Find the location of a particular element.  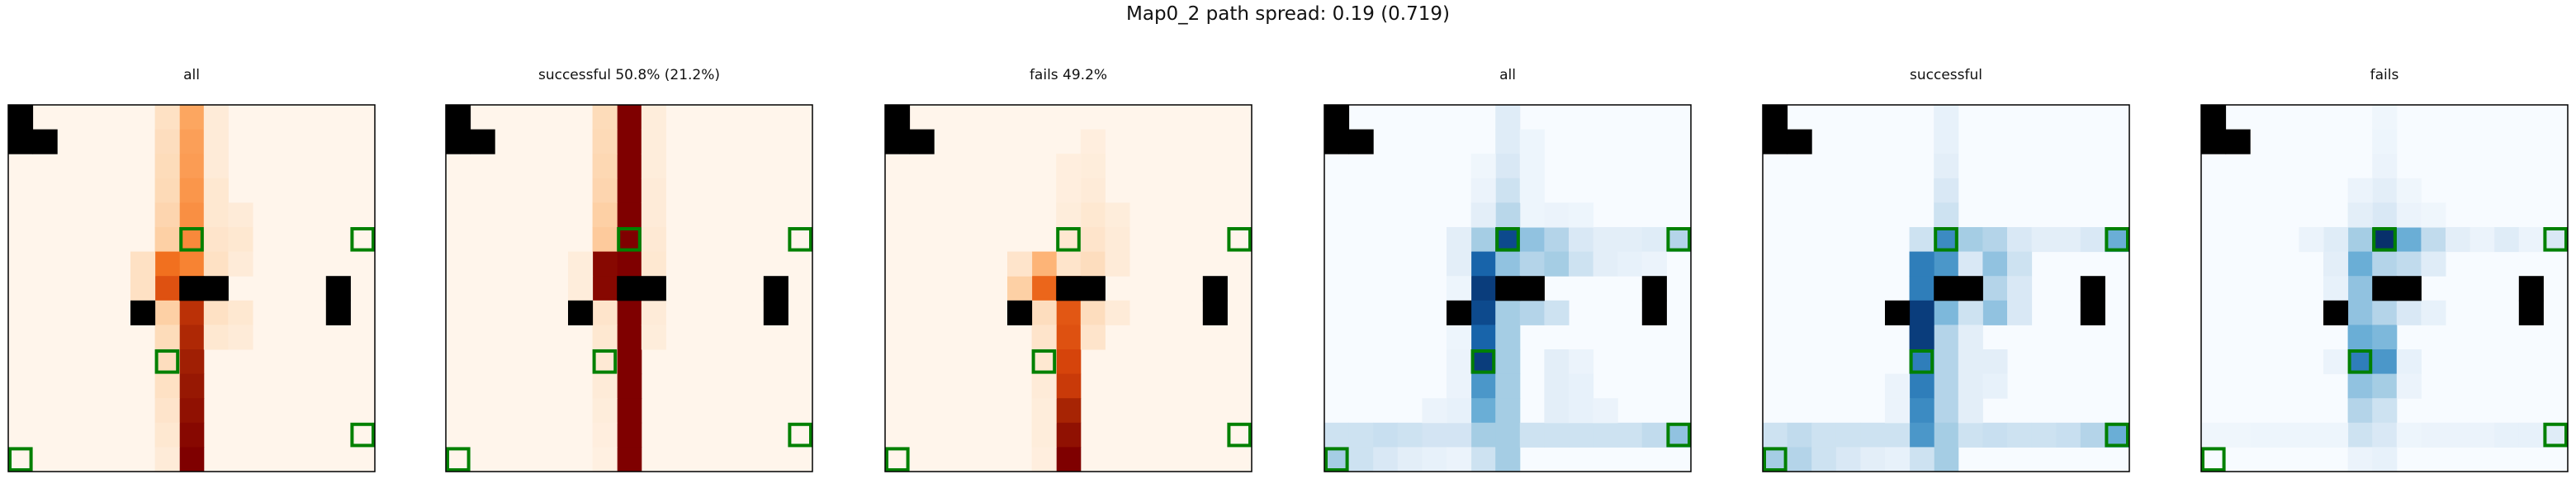

heatmap-panel-1: all is located at coordinates (191, 269).